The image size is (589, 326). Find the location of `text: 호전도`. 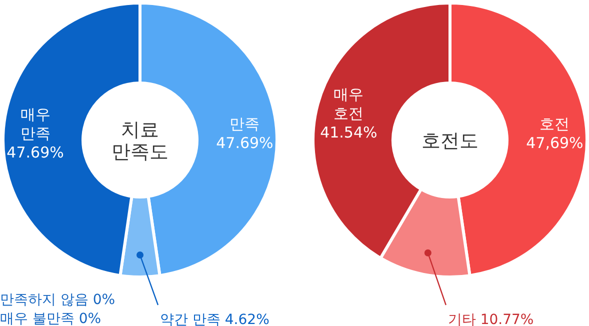

text: 호전도 is located at coordinates (450, 141).